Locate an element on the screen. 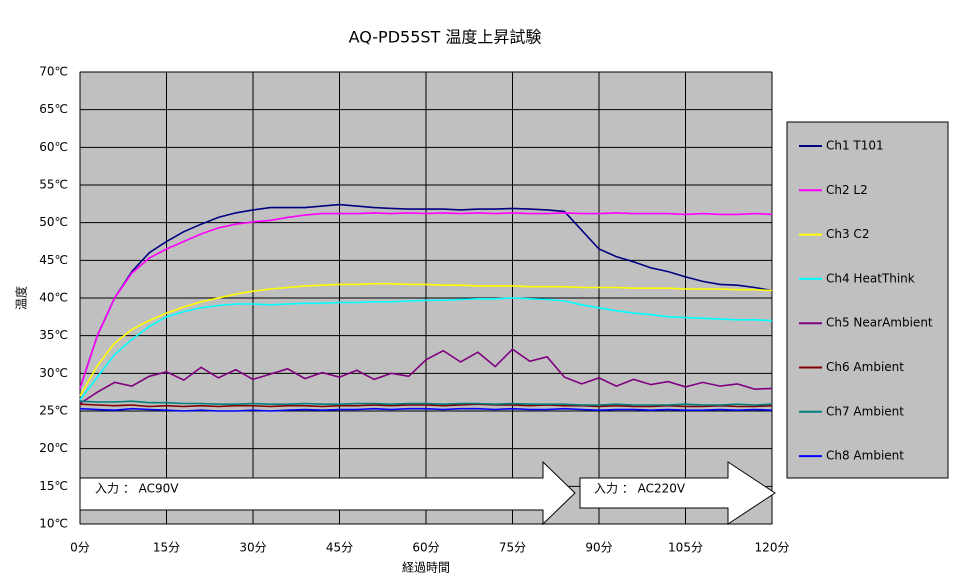  legend-label: Ch4 HeatThink is located at coordinates (870, 278).